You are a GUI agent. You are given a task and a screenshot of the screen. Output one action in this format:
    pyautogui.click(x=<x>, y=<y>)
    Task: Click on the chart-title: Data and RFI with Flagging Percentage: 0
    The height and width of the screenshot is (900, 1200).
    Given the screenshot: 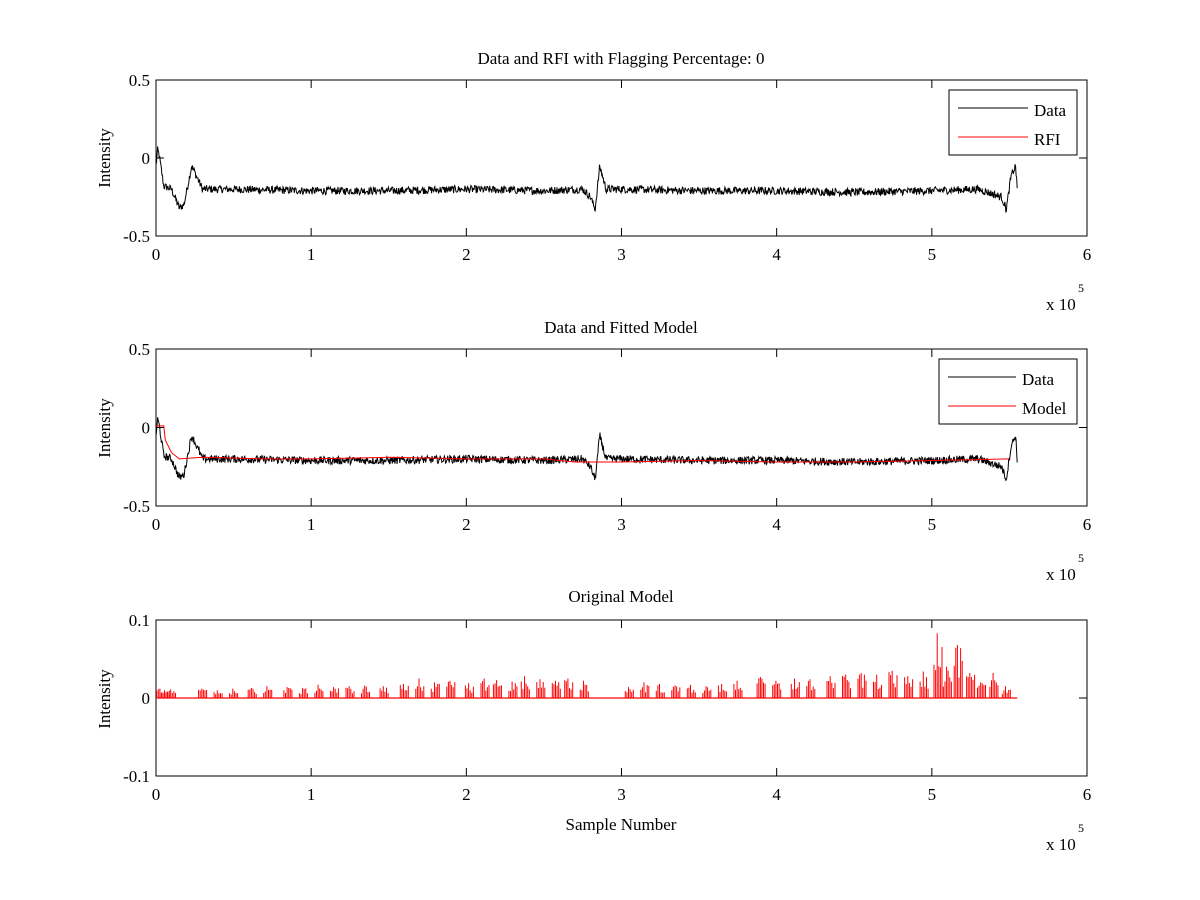 What is the action you would take?
    pyautogui.click(x=620, y=58)
    